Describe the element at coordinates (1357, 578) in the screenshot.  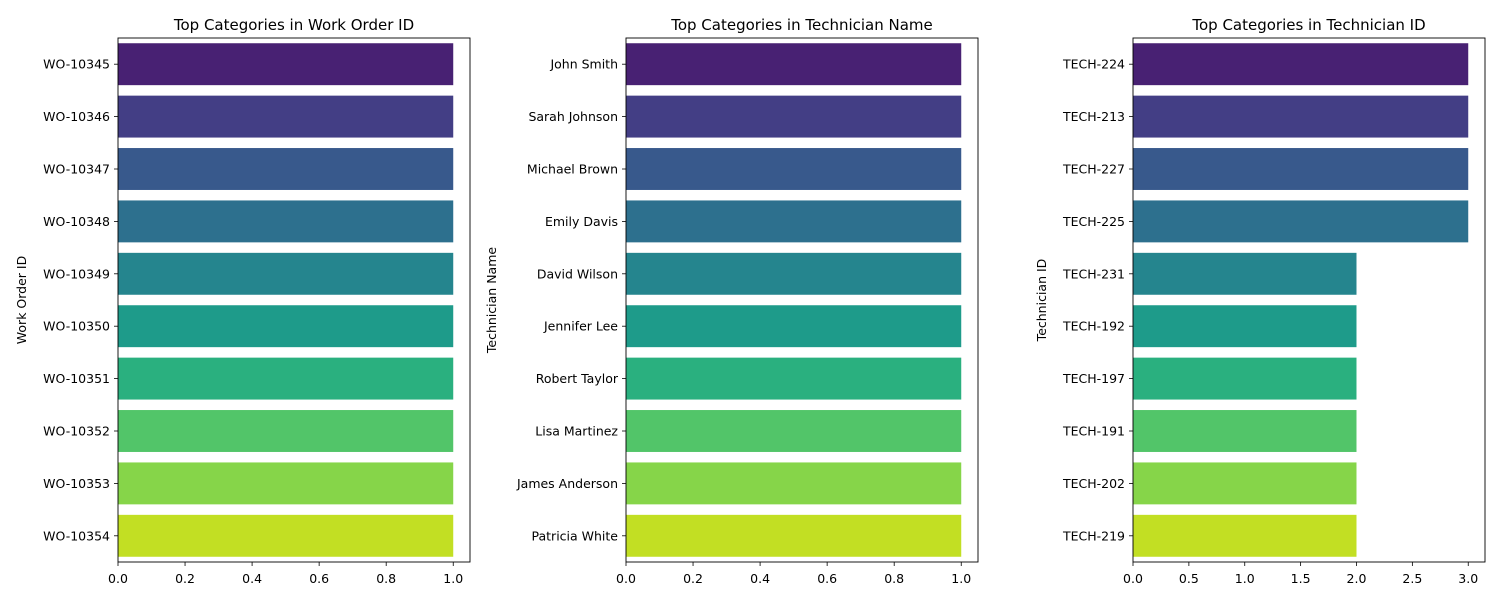
I see `x-tick-label: 2.0` at that location.